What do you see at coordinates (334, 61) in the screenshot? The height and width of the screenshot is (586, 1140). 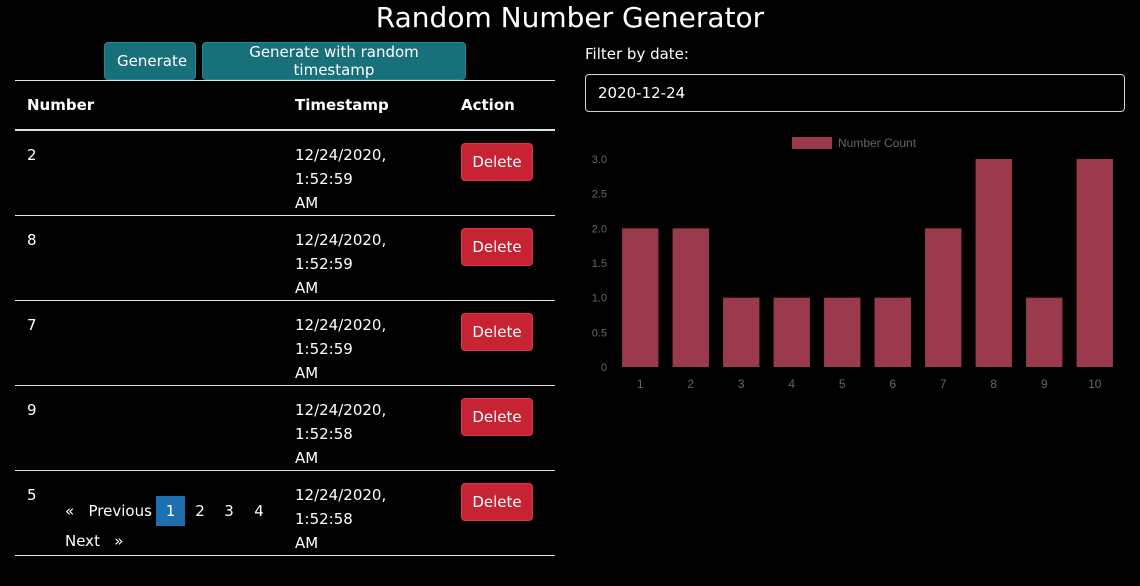 I see `generate-random-timestamp-button: Generate with random timestamp` at bounding box center [334, 61].